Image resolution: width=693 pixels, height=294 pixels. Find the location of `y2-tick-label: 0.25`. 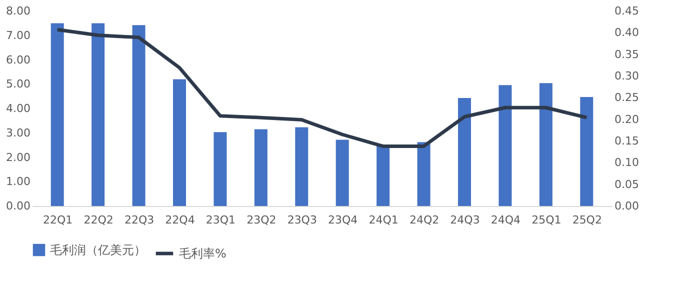

y2-tick-label: 0.25 is located at coordinates (626, 97).